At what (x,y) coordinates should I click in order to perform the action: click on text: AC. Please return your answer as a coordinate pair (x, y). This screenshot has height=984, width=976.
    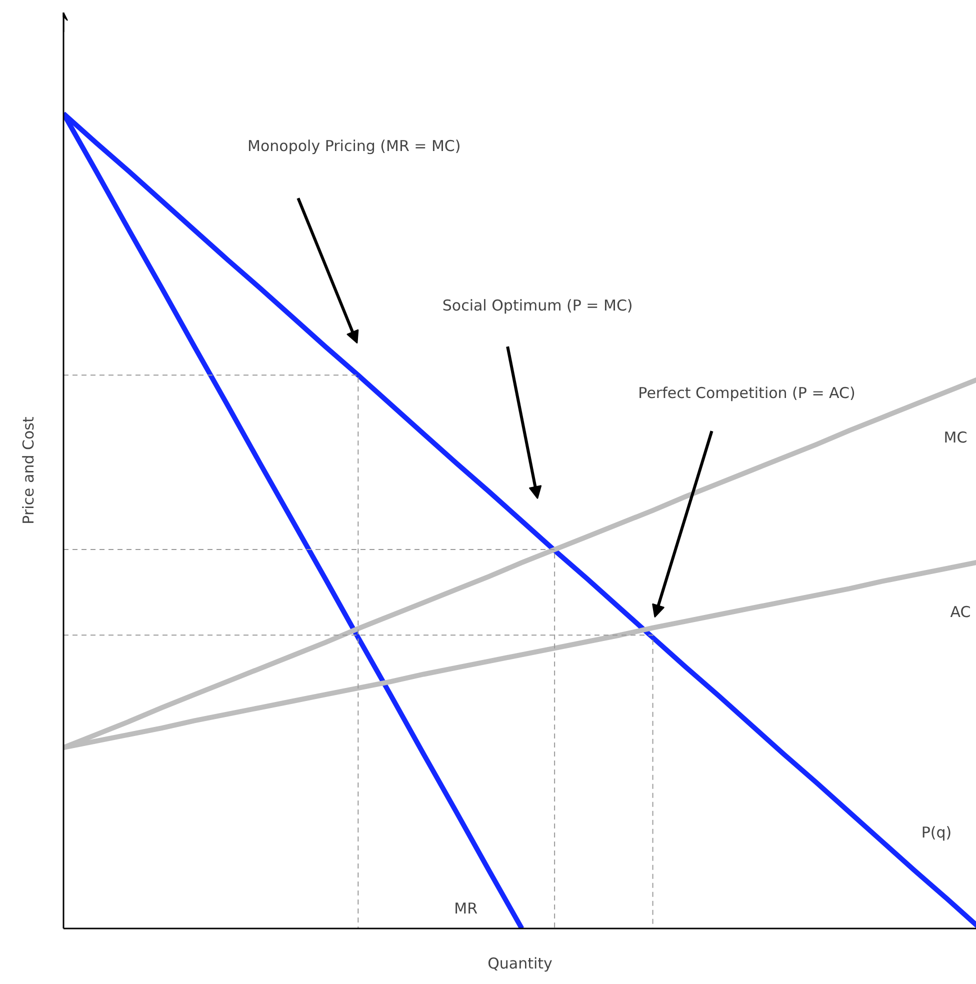
    Looking at the image, I should click on (960, 611).